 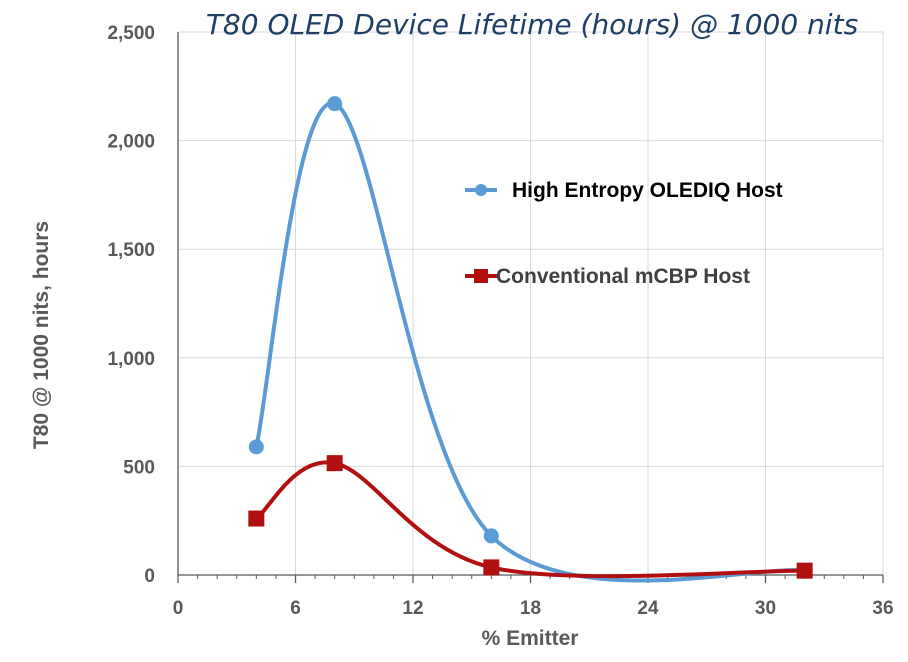 I want to click on x-tick-label: 12, so click(x=412, y=608).